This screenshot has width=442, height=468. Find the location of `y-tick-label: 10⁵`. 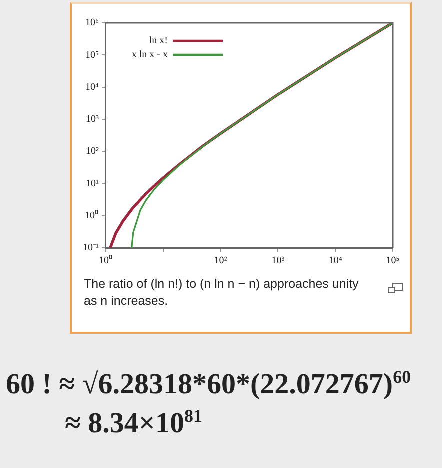

y-tick-label: 10⁵ is located at coordinates (92, 55).